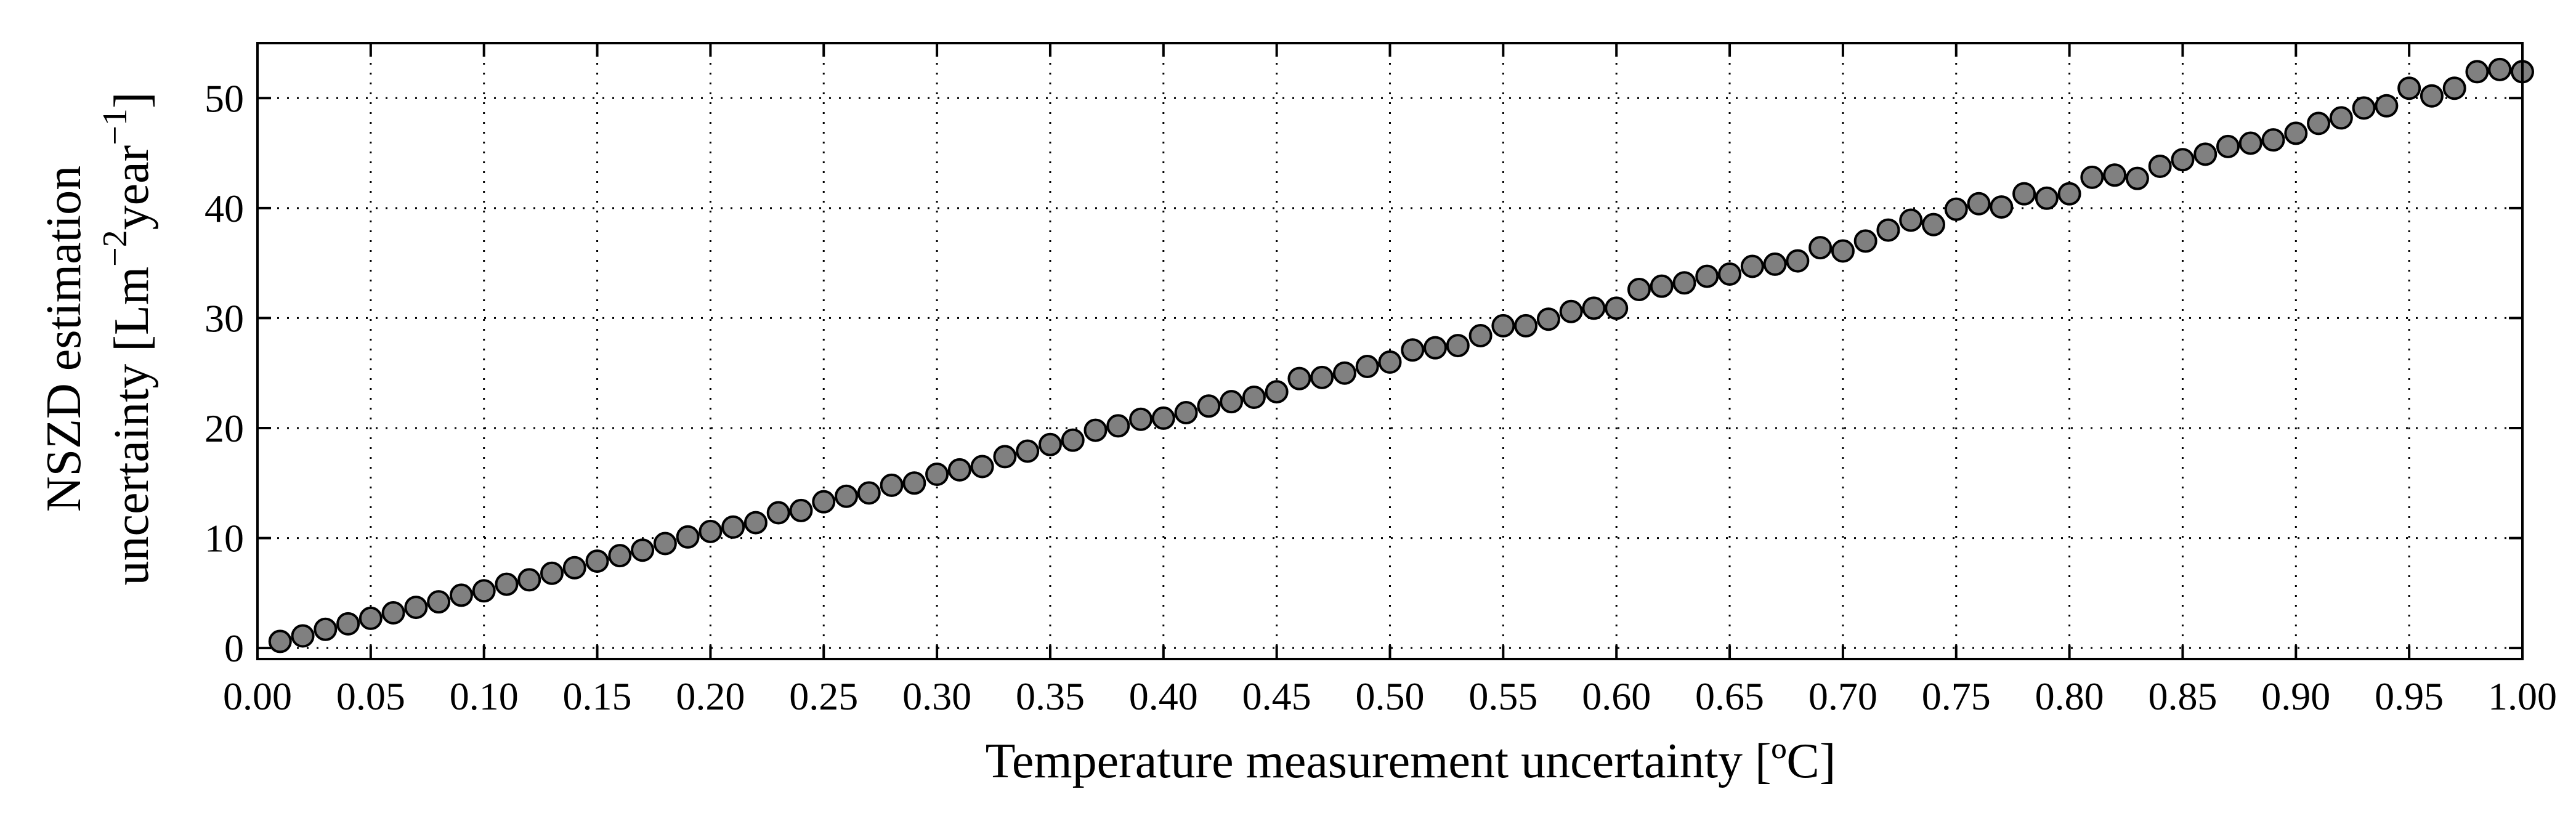  I want to click on x-tick-label: 0.75, so click(1956, 696).